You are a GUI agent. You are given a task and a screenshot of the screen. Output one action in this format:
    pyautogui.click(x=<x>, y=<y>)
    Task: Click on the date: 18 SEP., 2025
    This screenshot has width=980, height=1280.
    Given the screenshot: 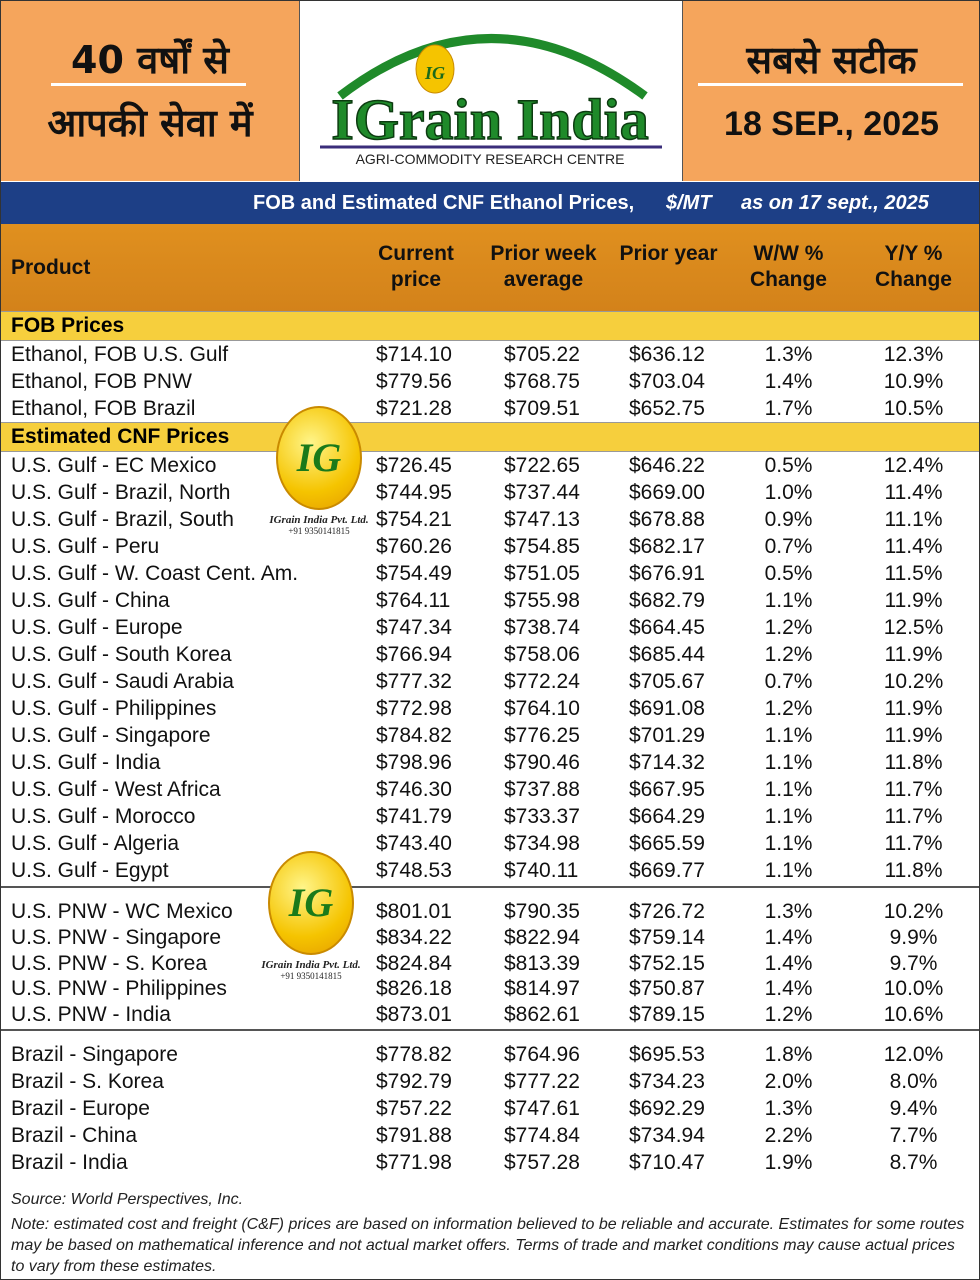 What is the action you would take?
    pyautogui.click(x=831, y=124)
    